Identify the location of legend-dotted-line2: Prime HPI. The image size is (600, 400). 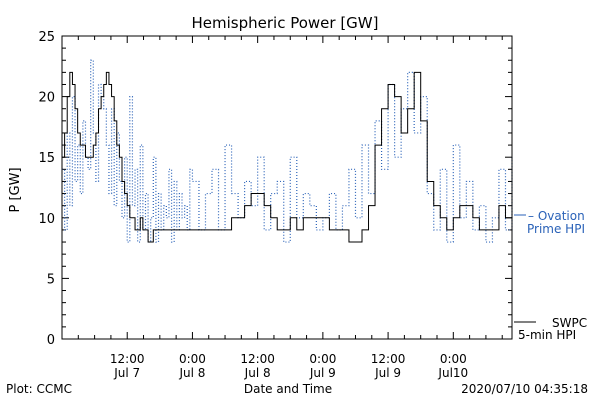
(556, 229).